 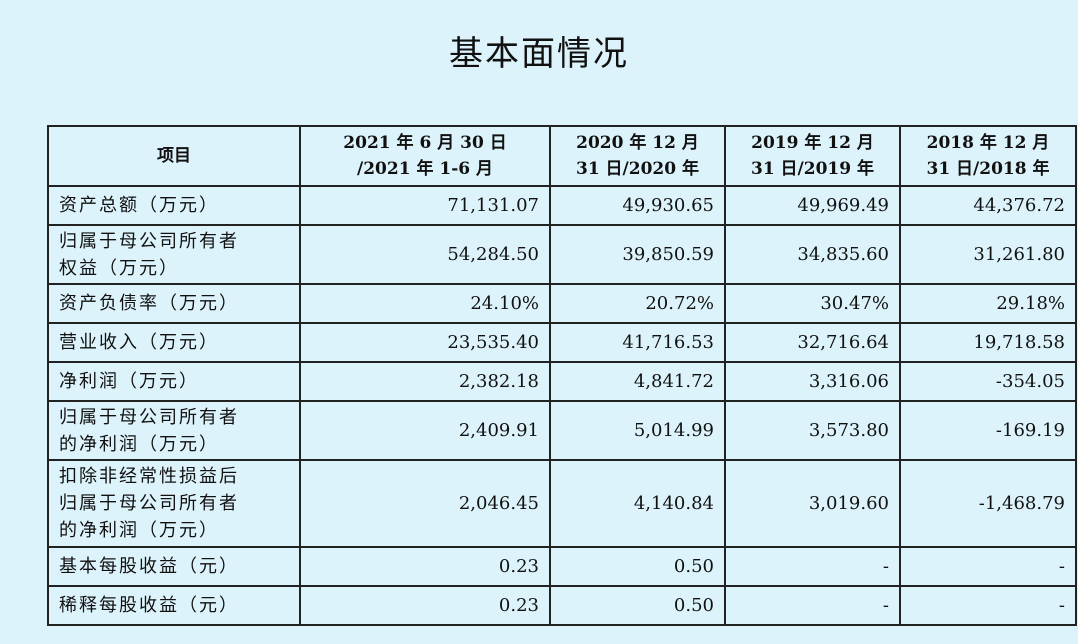 I want to click on row-label: 净利润（万元）, so click(x=174, y=381).